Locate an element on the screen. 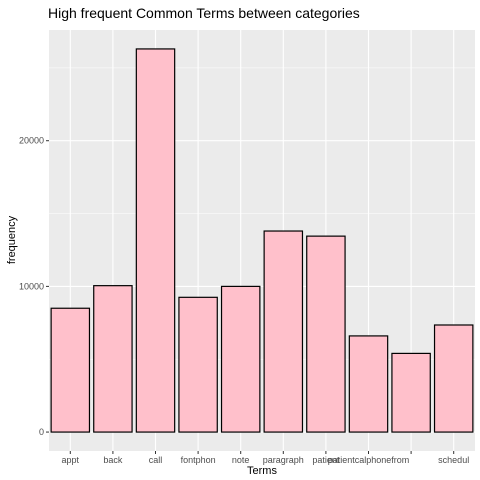  y-axis-title: frequency is located at coordinates (12, 239).